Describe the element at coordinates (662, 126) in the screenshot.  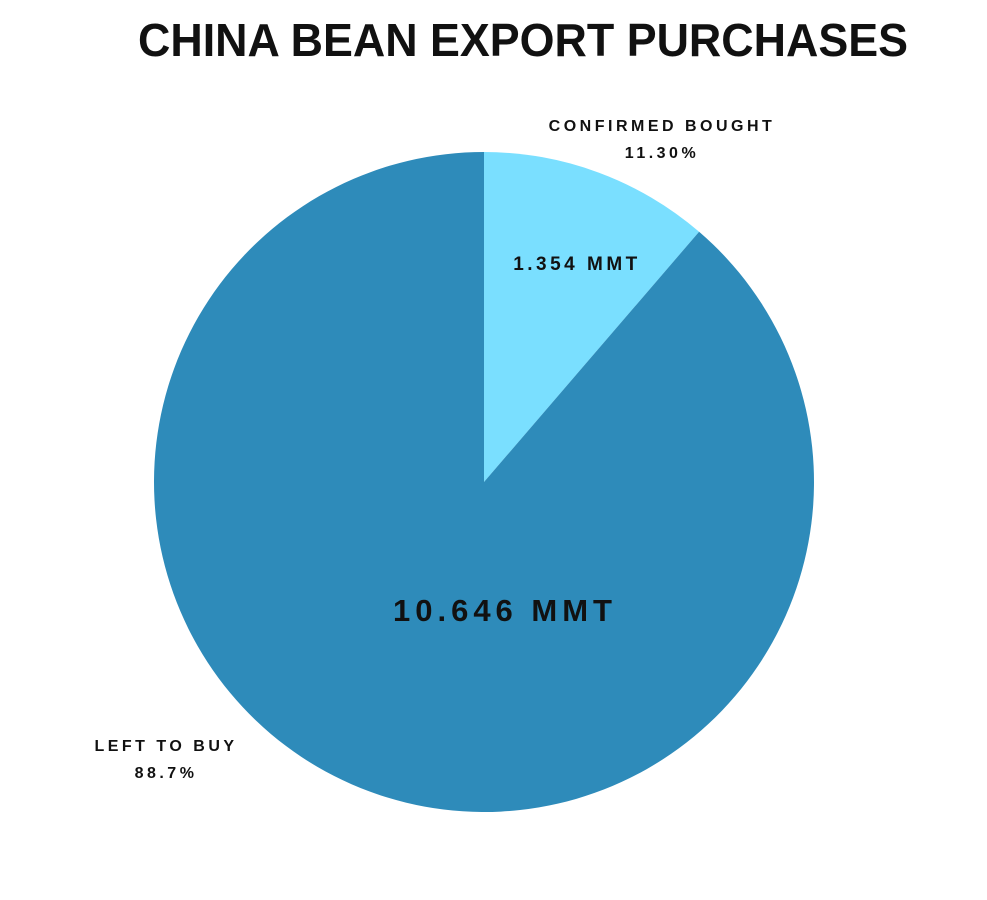
I see `slice-category-label: CONFIRMED BOUGHT` at that location.